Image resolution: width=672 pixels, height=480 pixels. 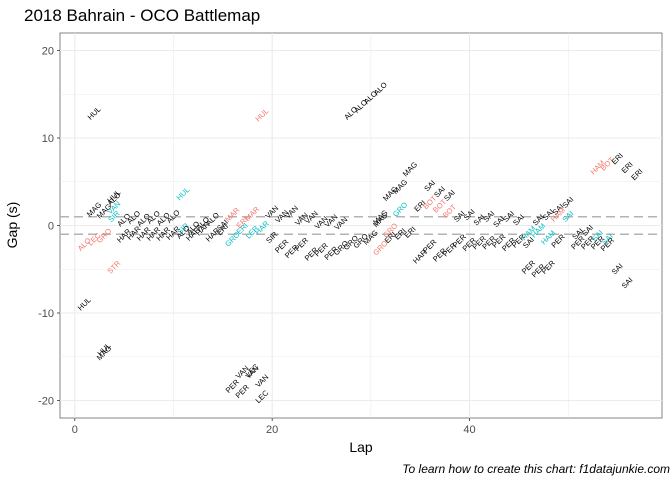 I want to click on reference-lines, so click(x=361, y=225).